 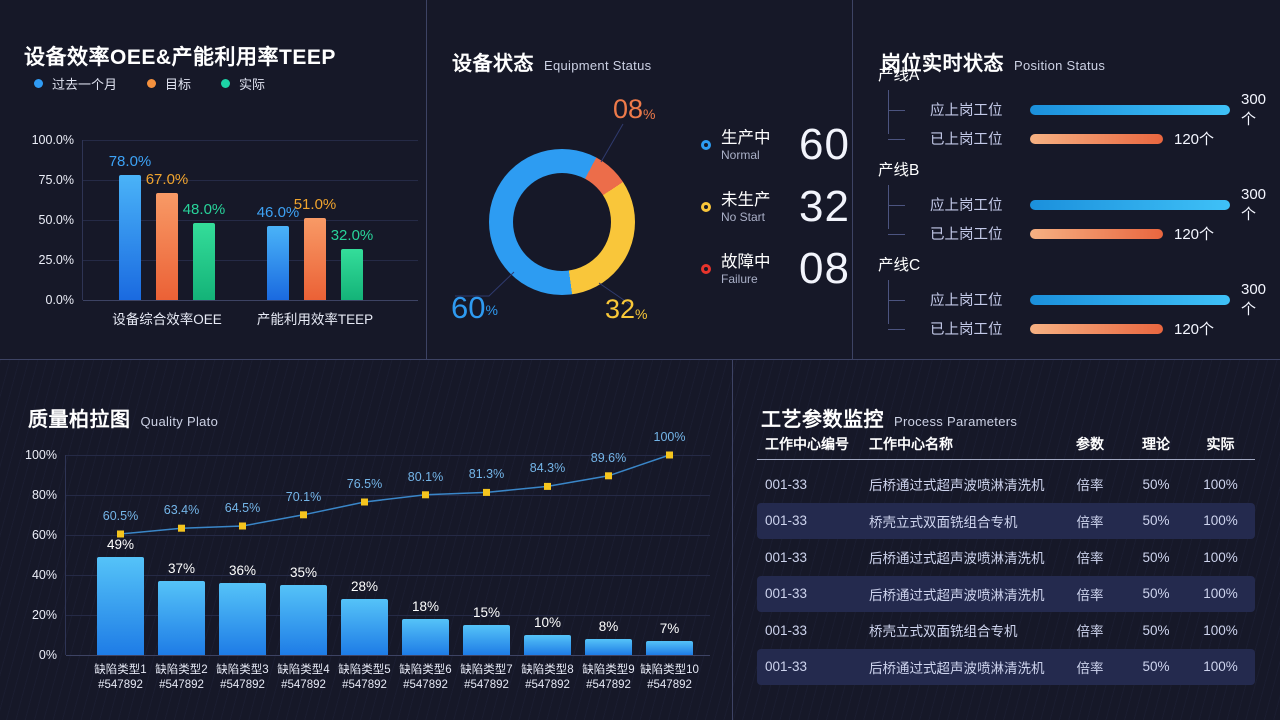 What do you see at coordinates (169, 83) in the screenshot?
I see `legend-item: 目标` at bounding box center [169, 83].